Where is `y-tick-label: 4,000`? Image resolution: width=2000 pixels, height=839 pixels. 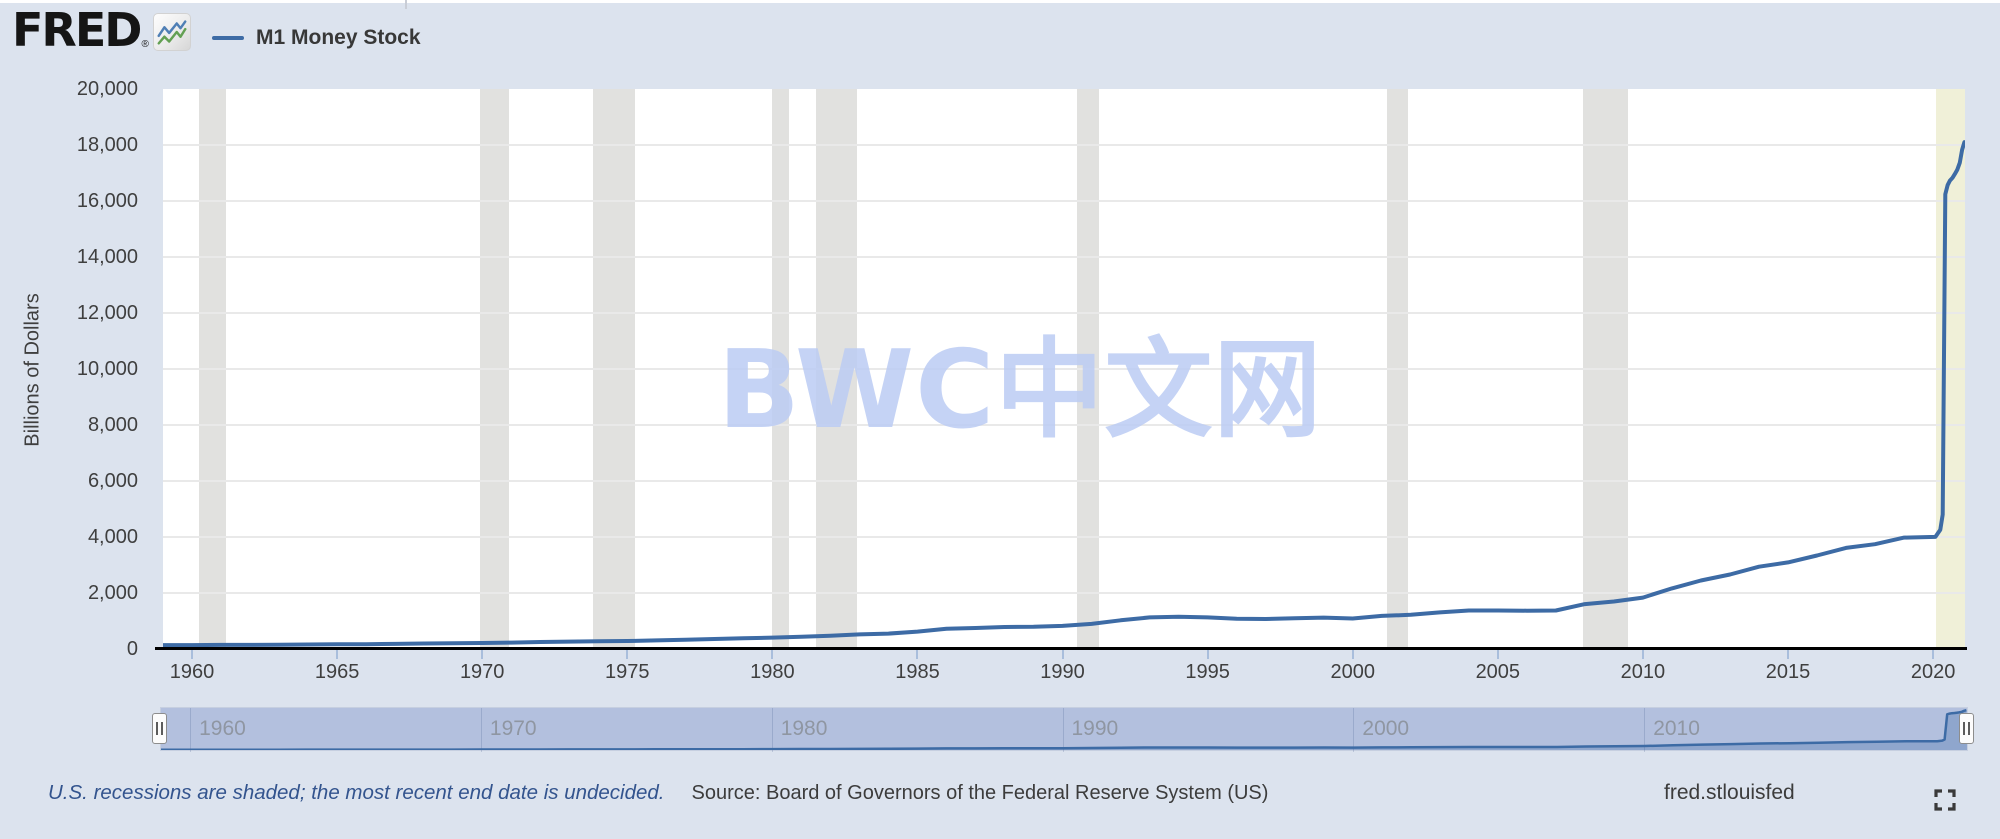 y-tick-label: 4,000 is located at coordinates (112, 537).